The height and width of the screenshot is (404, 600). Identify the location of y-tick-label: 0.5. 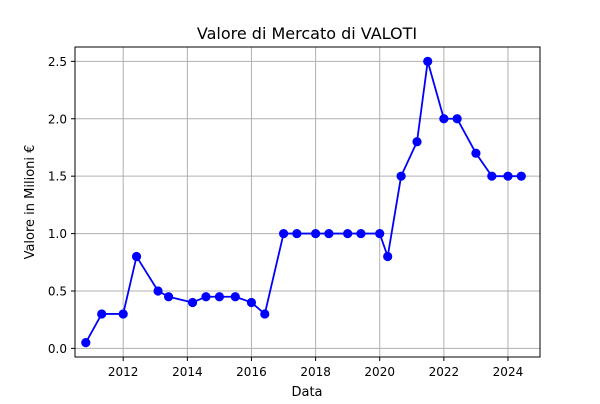
(57, 291).